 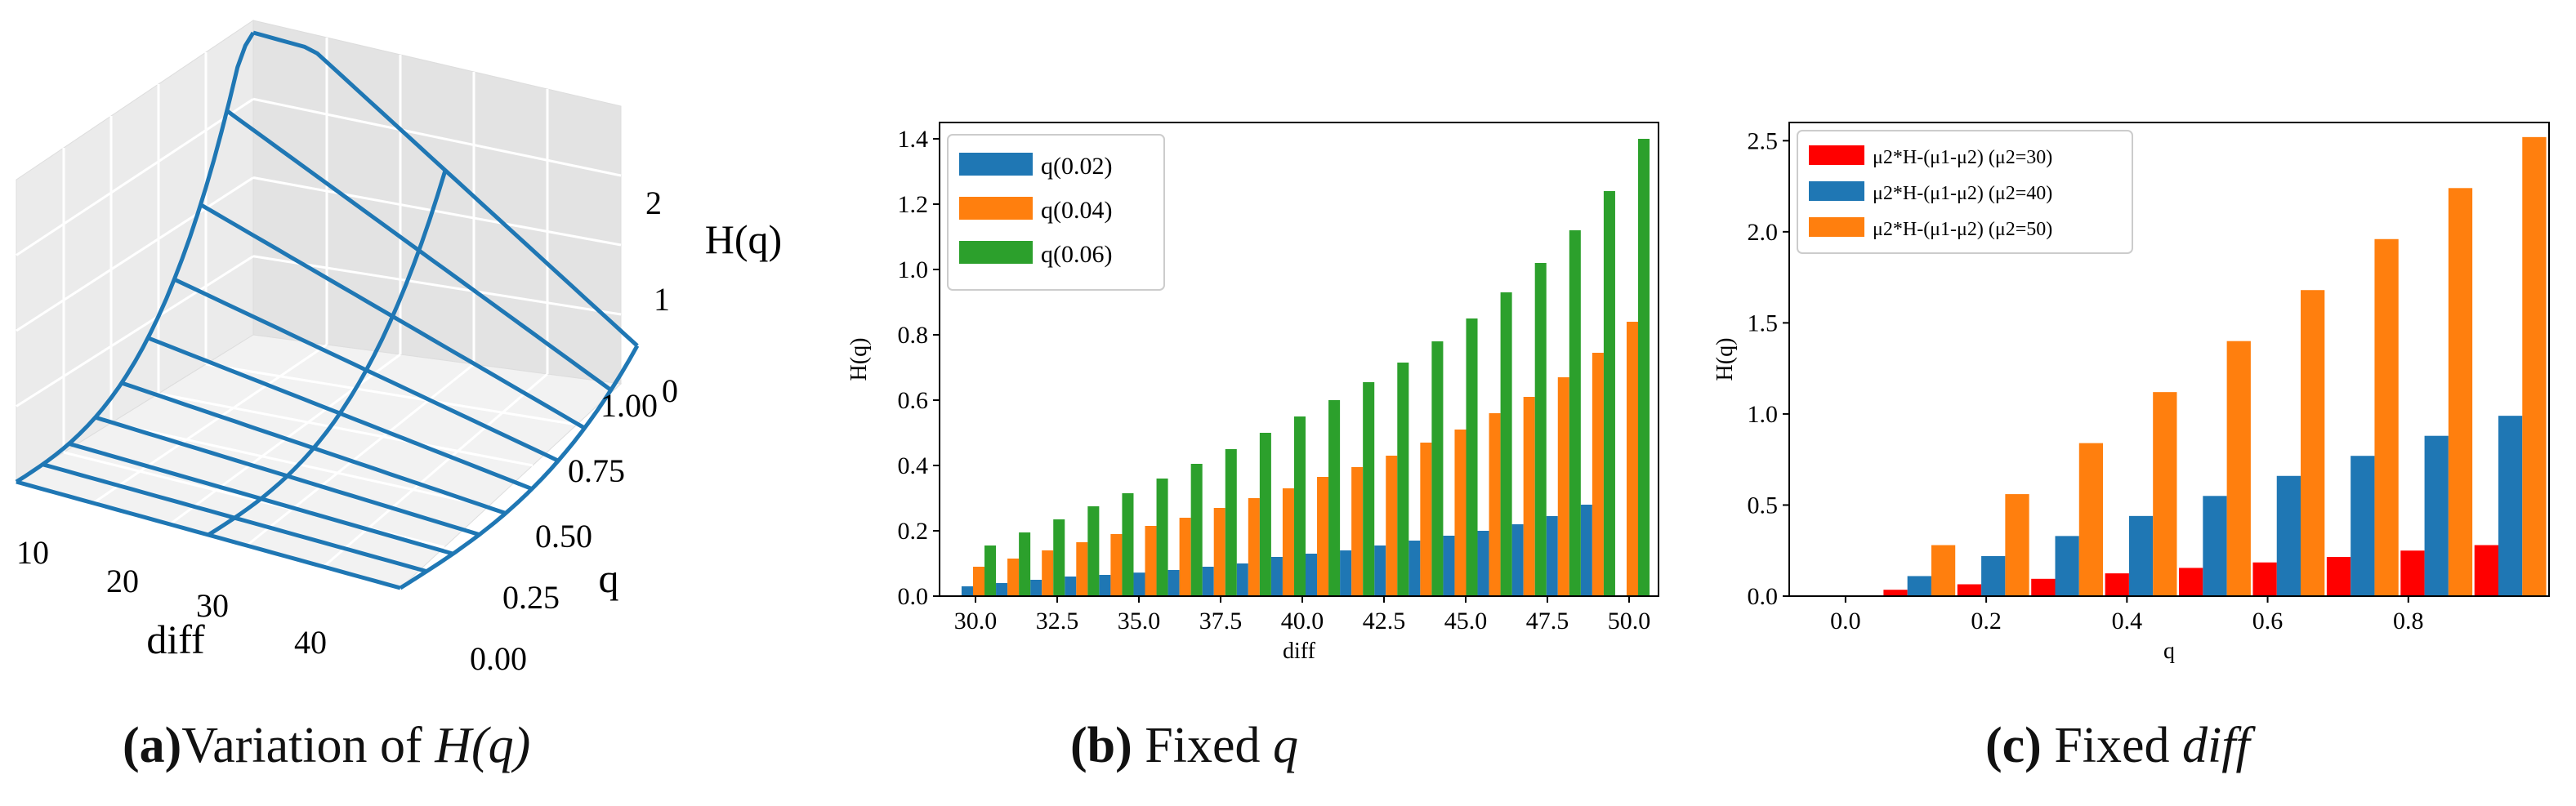 I want to click on bar-q(0.04)-9, so click(x=1288, y=542).